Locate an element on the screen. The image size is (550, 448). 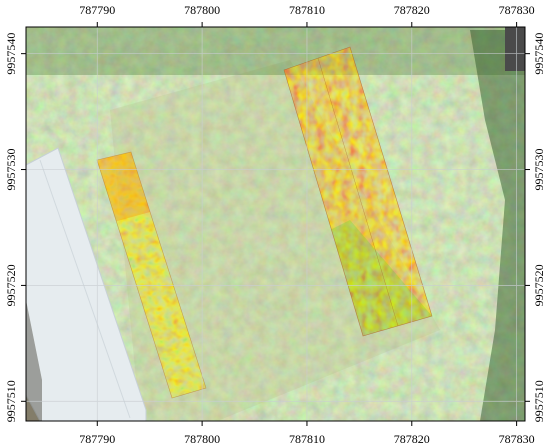
y-tick-label-left: 9957540 is located at coordinates (11, 54).